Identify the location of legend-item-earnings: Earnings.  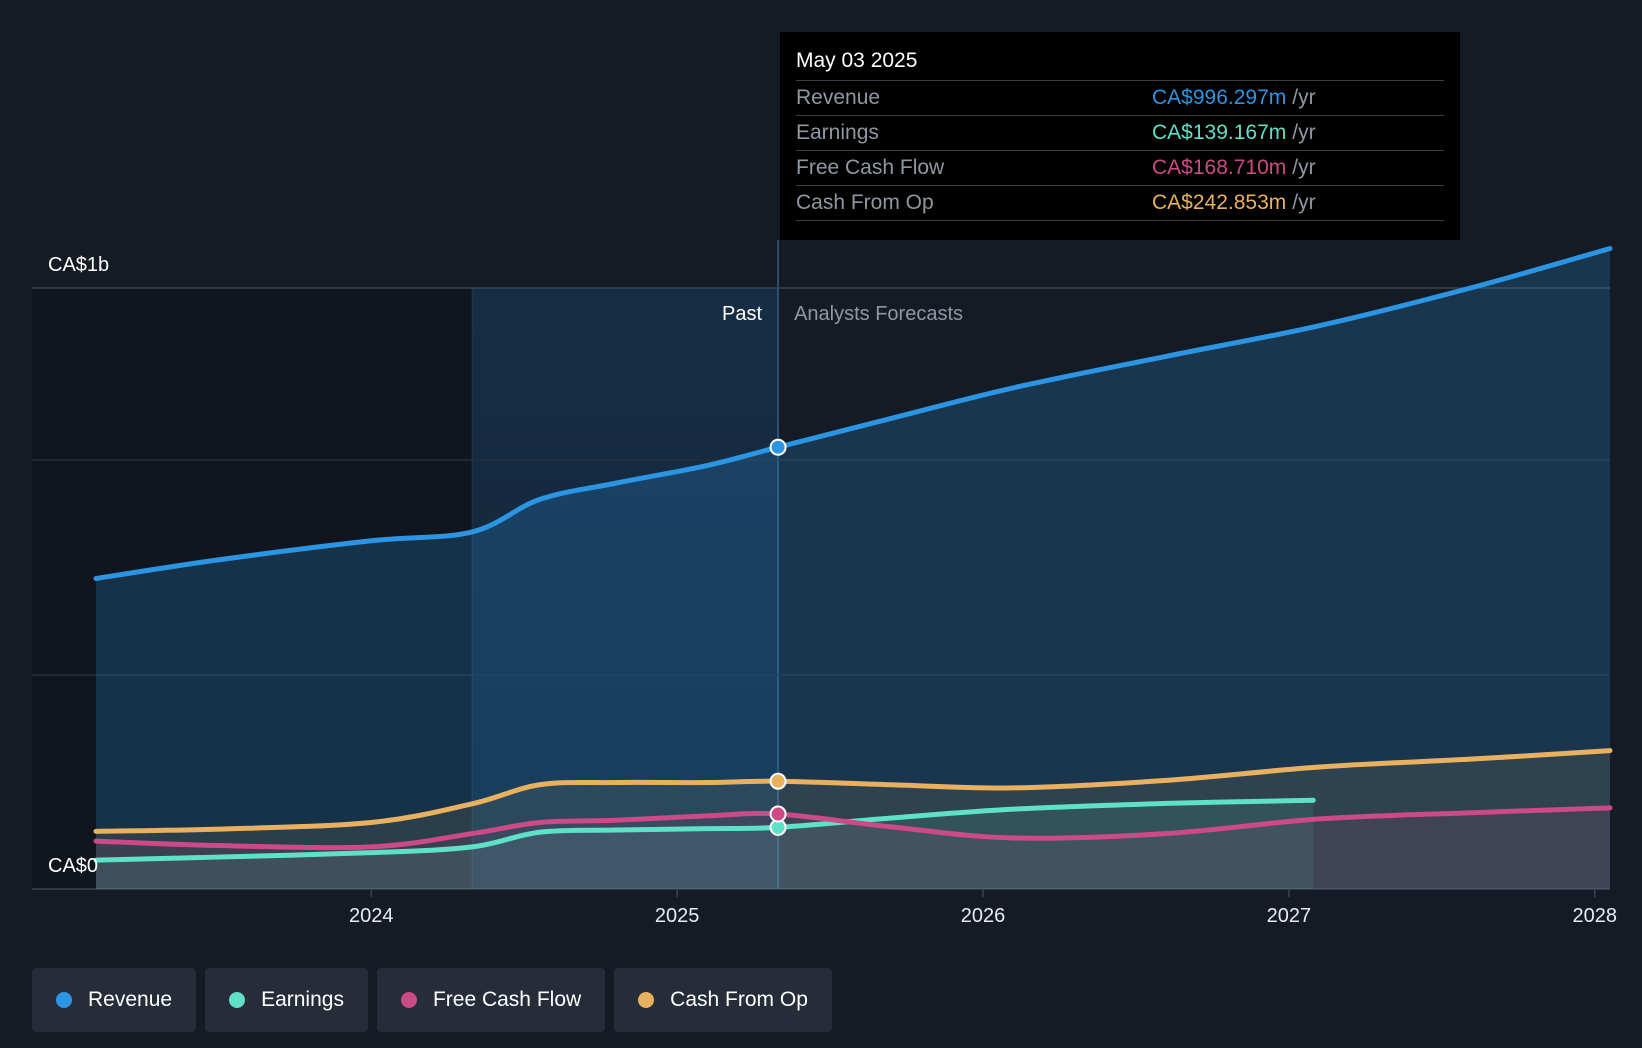
(286, 1000).